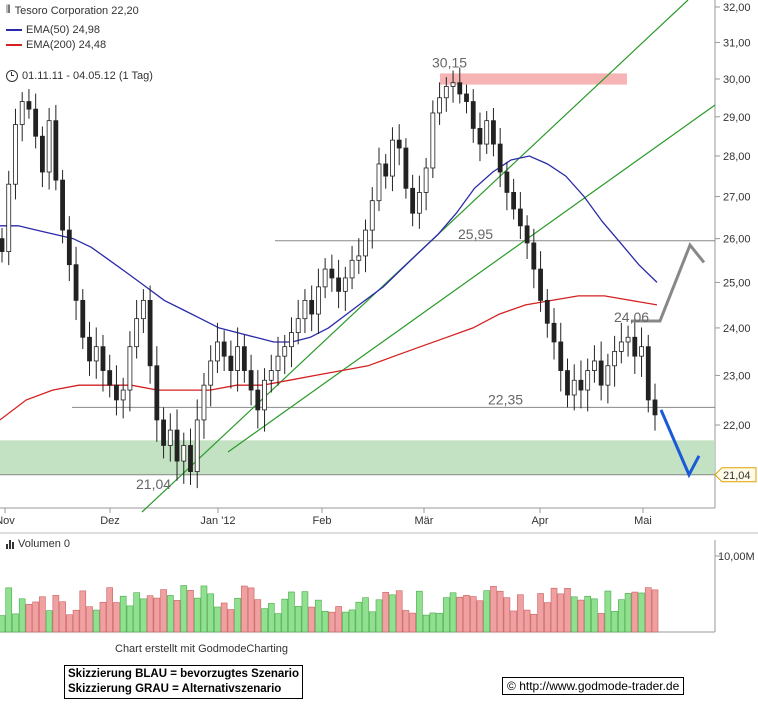  Describe the element at coordinates (63, 30) in the screenshot. I see `legend-ema50-text: EMA(50) 24,98` at that location.